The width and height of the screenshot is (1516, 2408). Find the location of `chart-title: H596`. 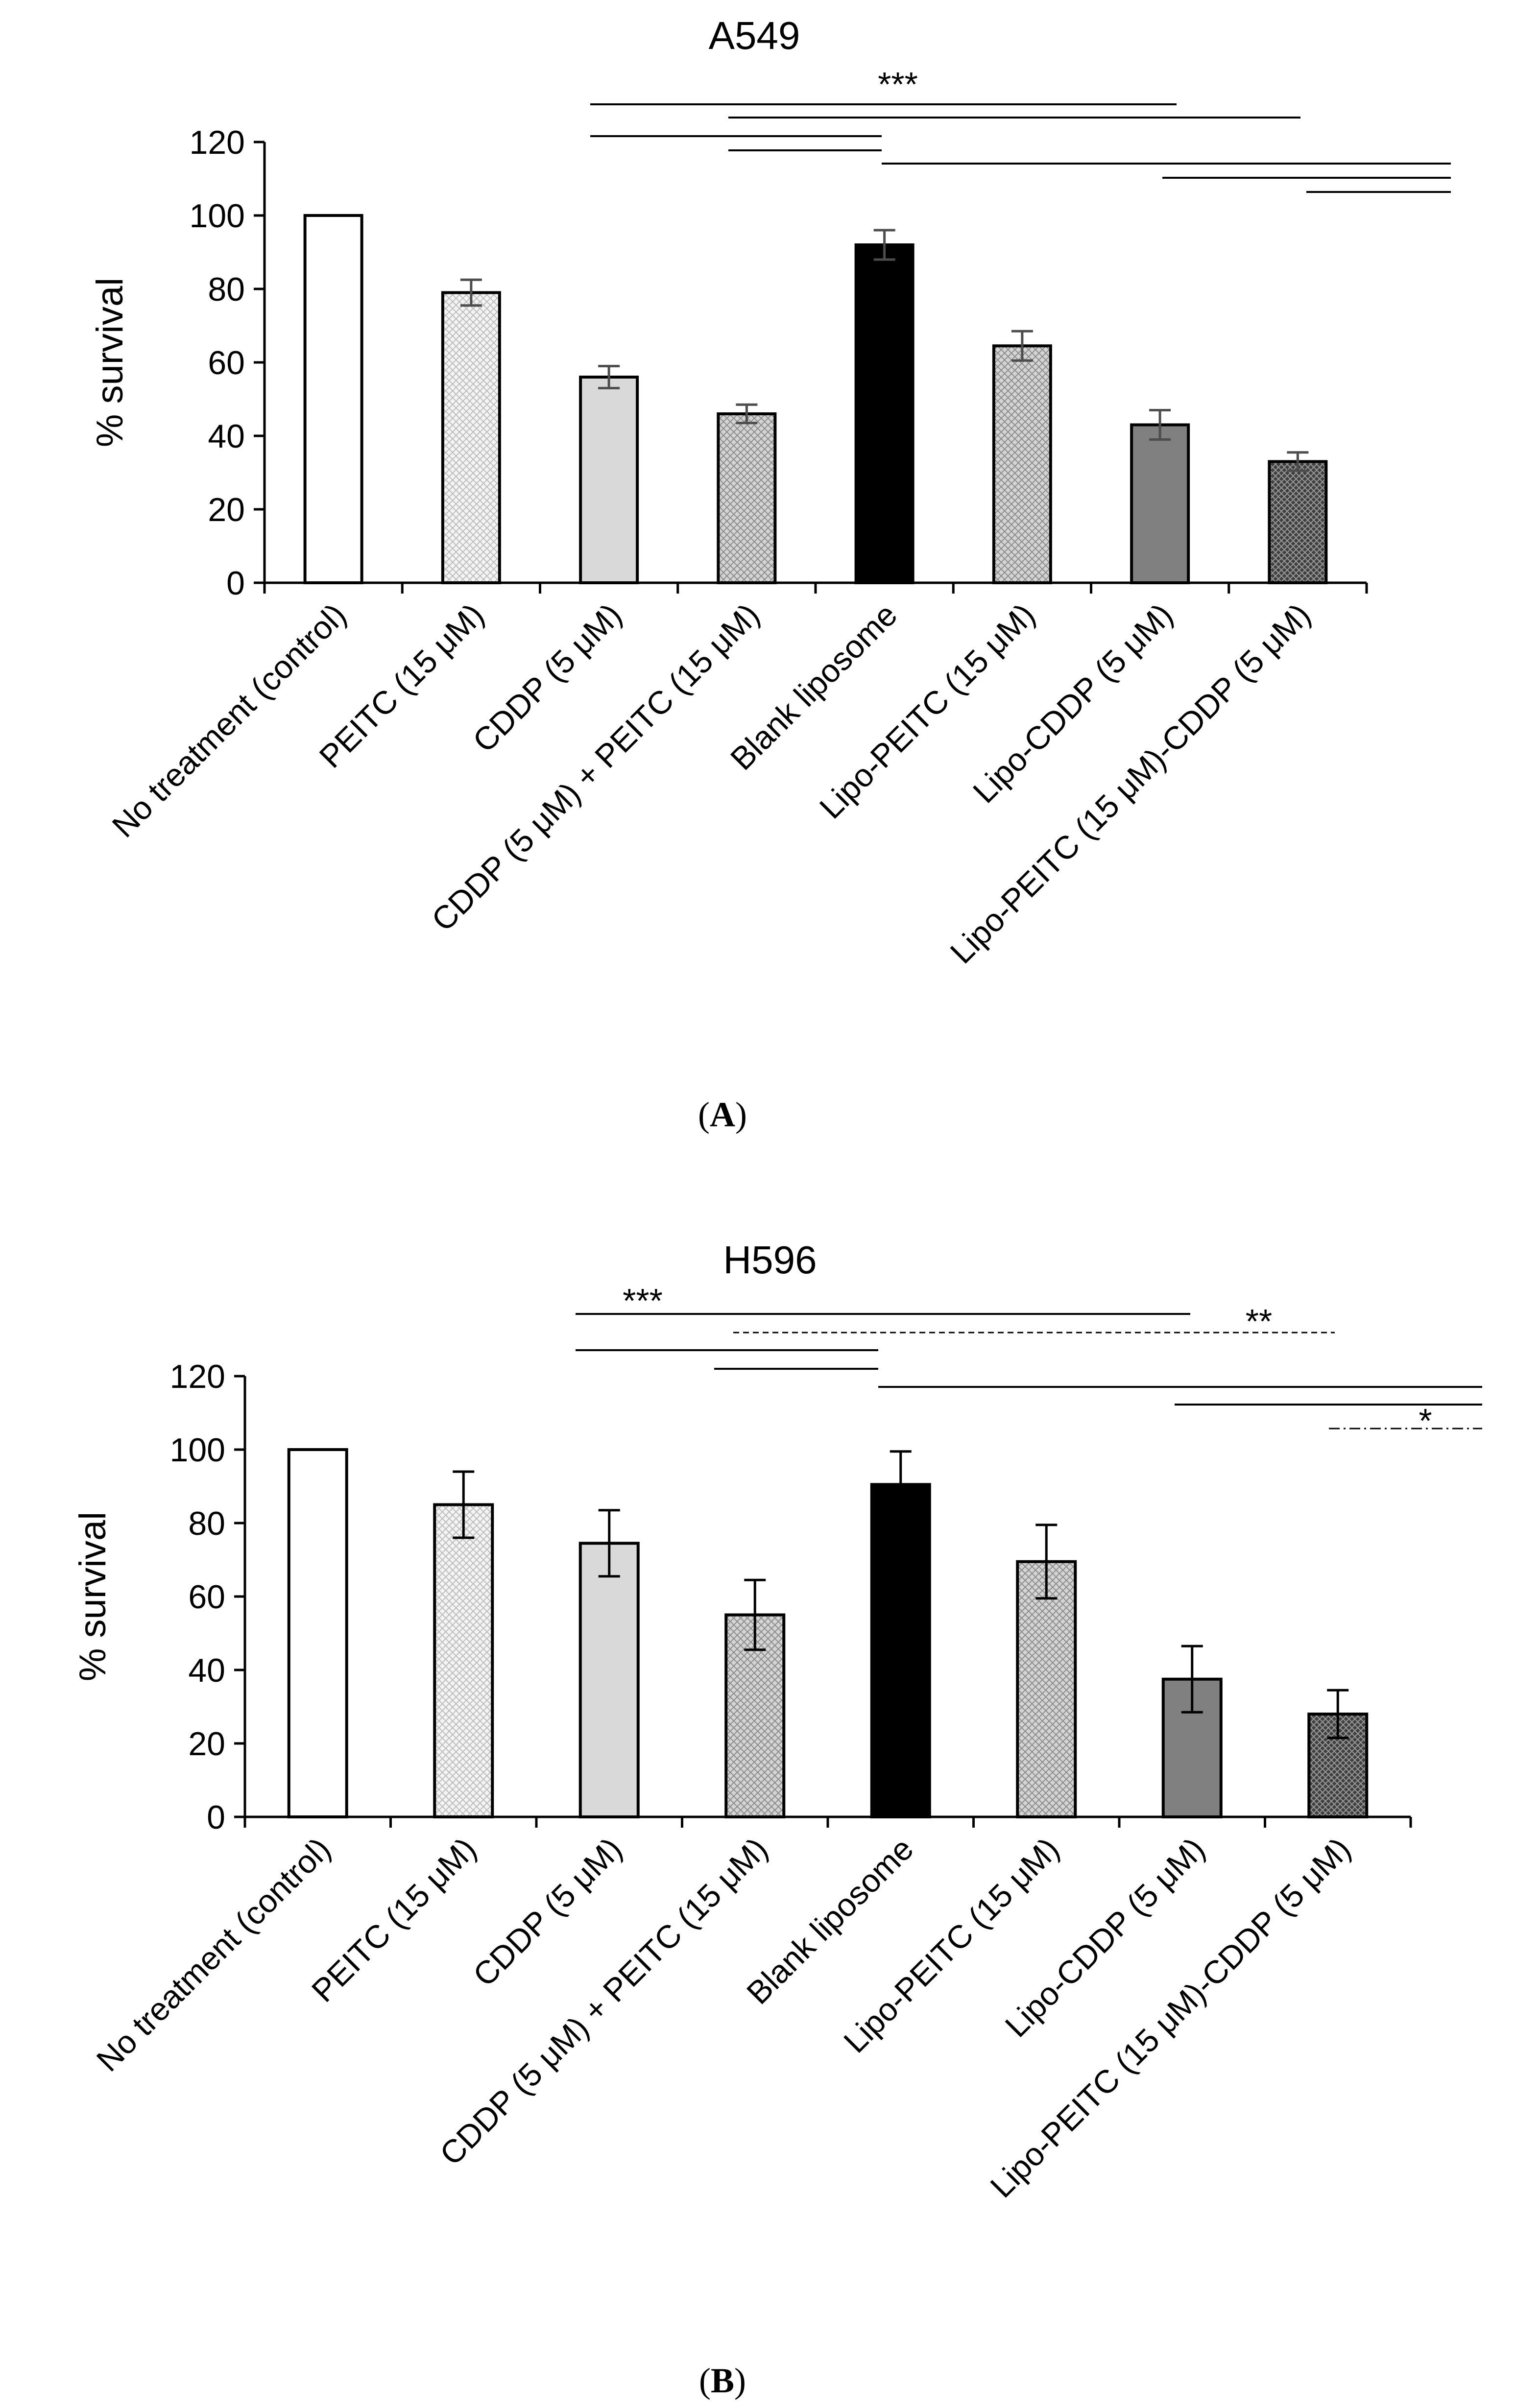

chart-title: H596 is located at coordinates (770, 1260).